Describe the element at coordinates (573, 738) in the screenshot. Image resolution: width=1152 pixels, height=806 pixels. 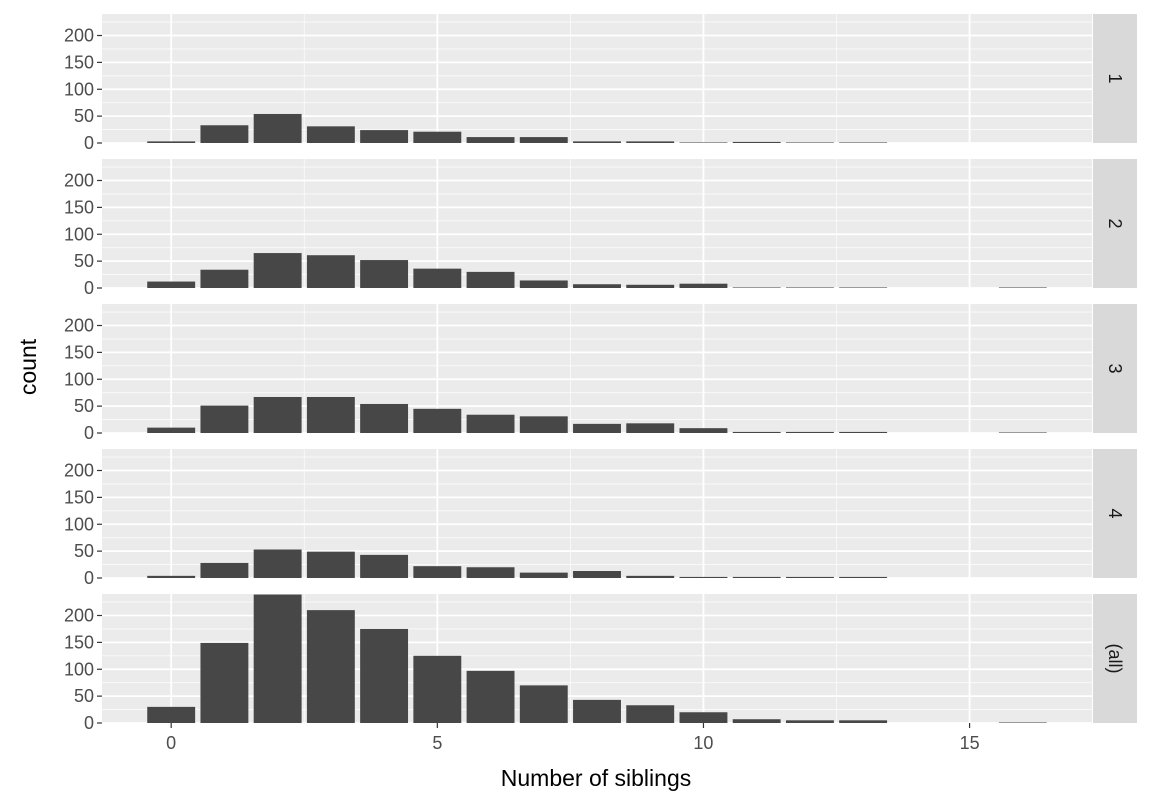
I see `x-axis: 0 5 10 15` at that location.